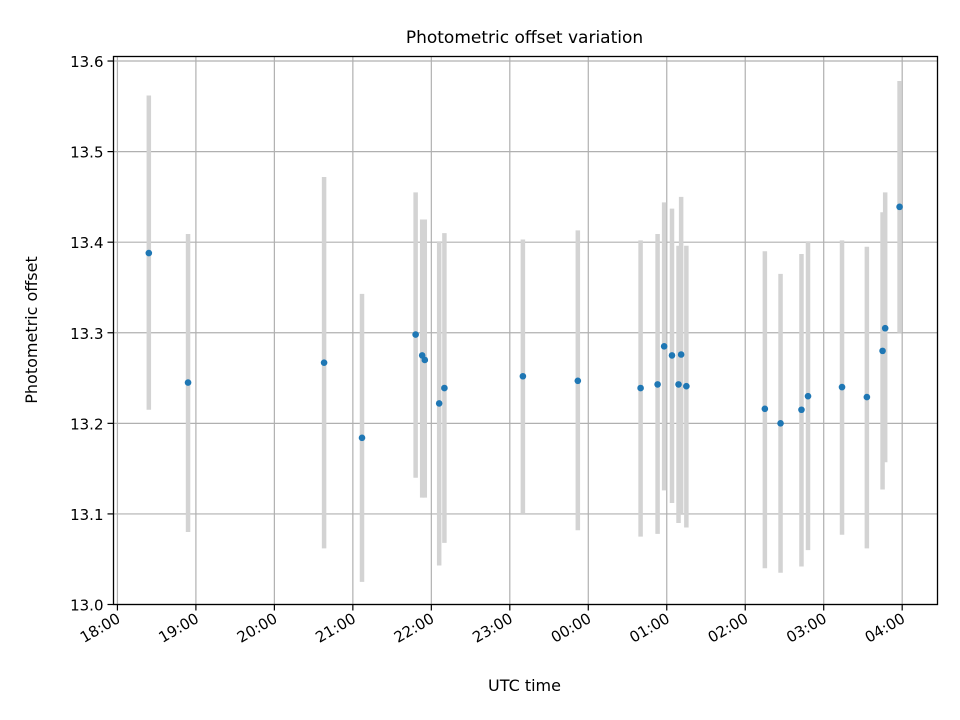 The width and height of the screenshot is (960, 720). What do you see at coordinates (524, 38) in the screenshot?
I see `chart-title: Photometric offset variation` at bounding box center [524, 38].